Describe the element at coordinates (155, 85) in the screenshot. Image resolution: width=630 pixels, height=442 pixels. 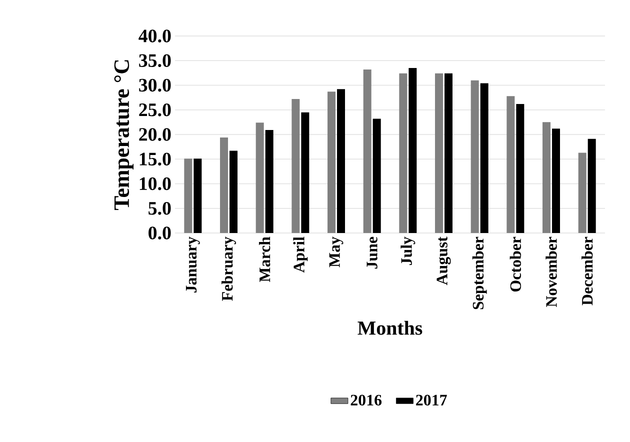
I see `y-tick-label: 30.0` at that location.